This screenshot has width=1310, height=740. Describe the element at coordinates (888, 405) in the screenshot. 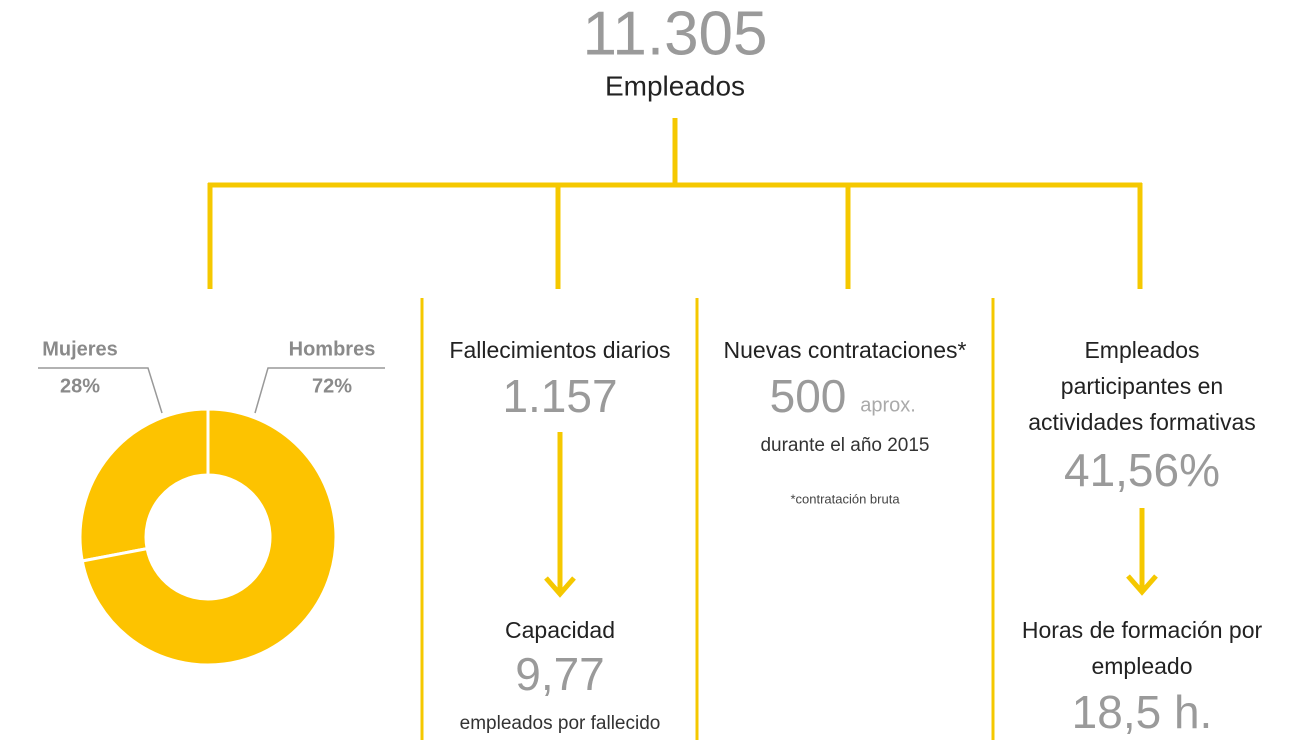

I see `hiring-unit: aprox.` at that location.